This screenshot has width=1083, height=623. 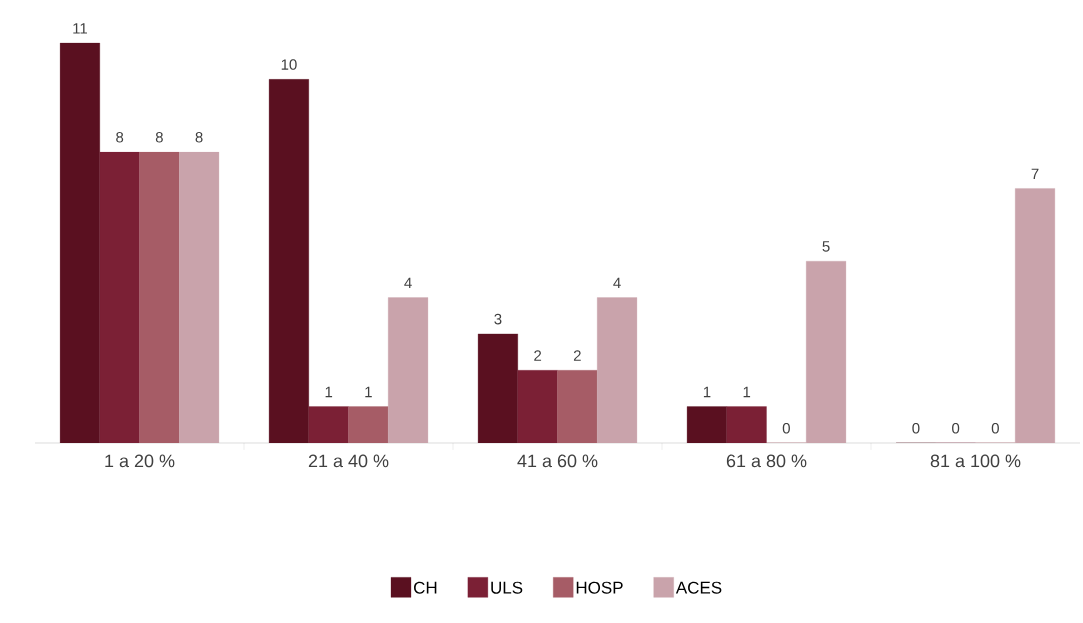 What do you see at coordinates (975, 461) in the screenshot?
I see `x-tick-label: 81 a 100 %` at bounding box center [975, 461].